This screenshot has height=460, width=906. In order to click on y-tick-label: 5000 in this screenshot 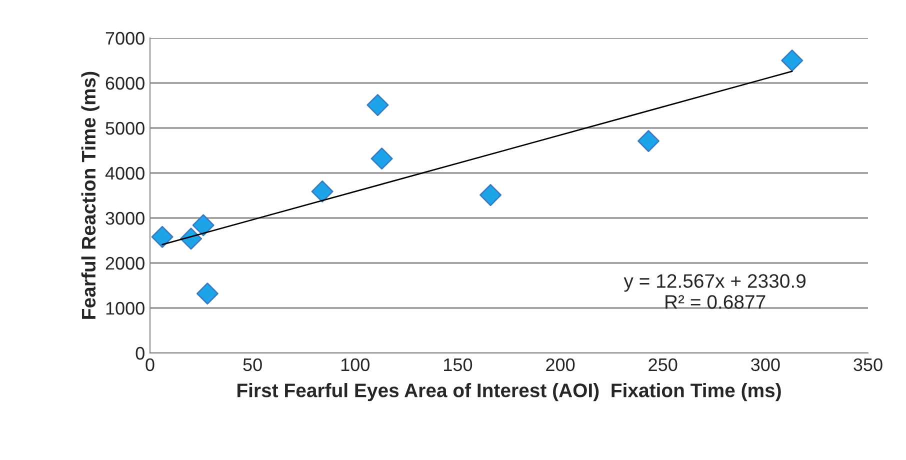, I will do `click(125, 128)`.